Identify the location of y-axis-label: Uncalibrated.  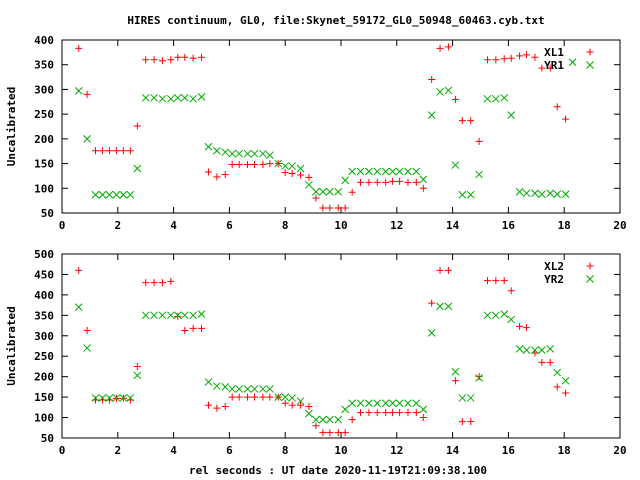
(11, 345).